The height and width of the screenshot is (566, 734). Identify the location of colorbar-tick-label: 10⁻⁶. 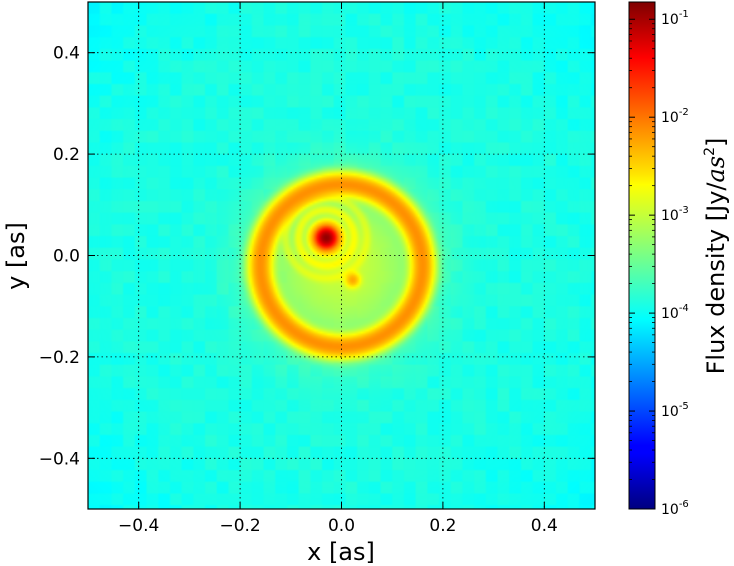
(675, 508).